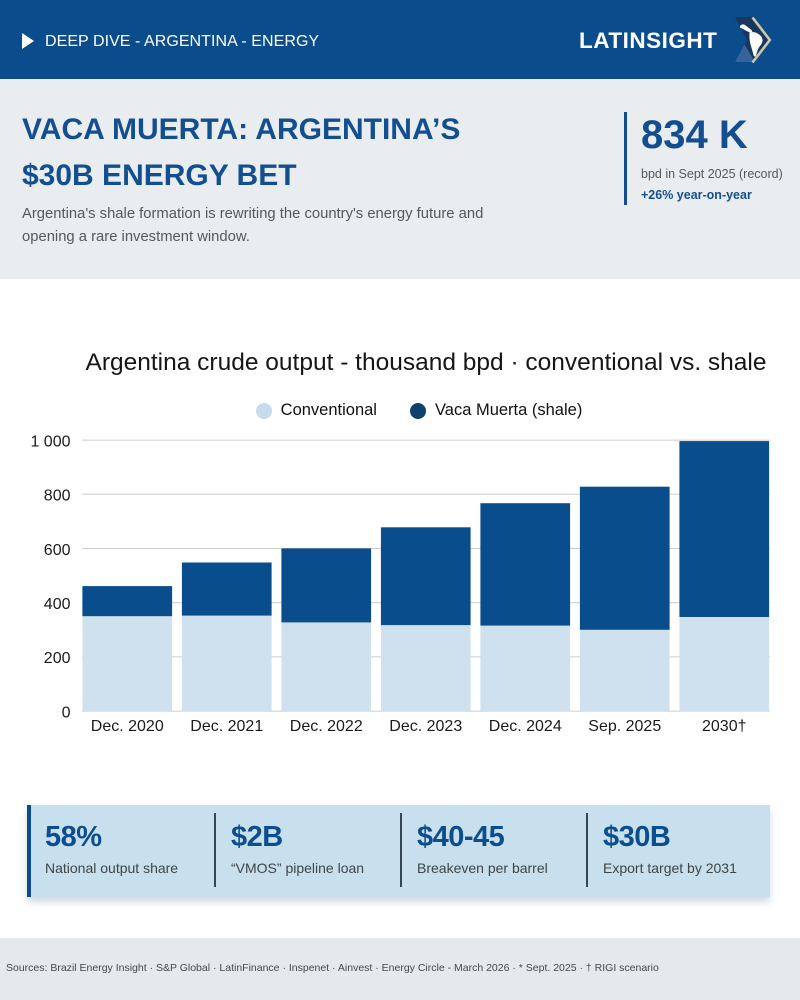 Image resolution: width=800 pixels, height=1000 pixels. I want to click on svg-text: 0, so click(66, 712).